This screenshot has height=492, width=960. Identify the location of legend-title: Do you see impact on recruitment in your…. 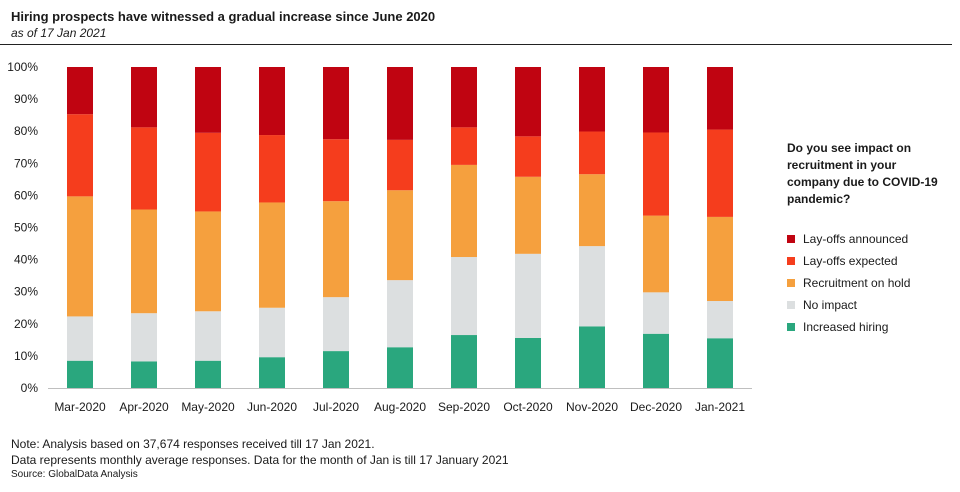
(862, 173).